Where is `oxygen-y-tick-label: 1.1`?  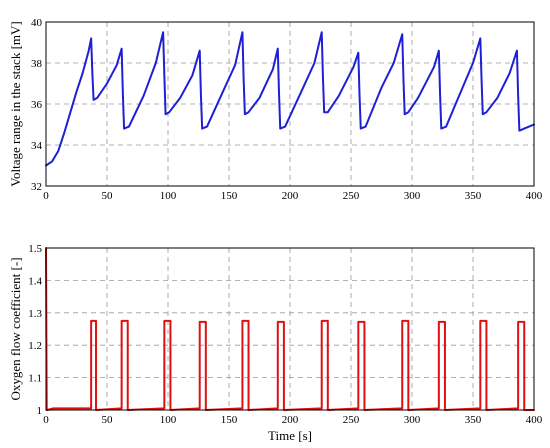 oxygen-y-tick-label: 1.1 is located at coordinates (35, 379).